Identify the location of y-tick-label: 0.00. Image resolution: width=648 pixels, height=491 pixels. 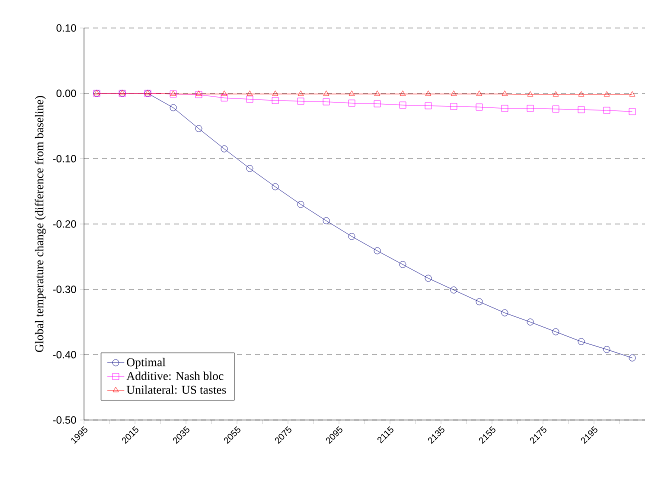
(66, 94).